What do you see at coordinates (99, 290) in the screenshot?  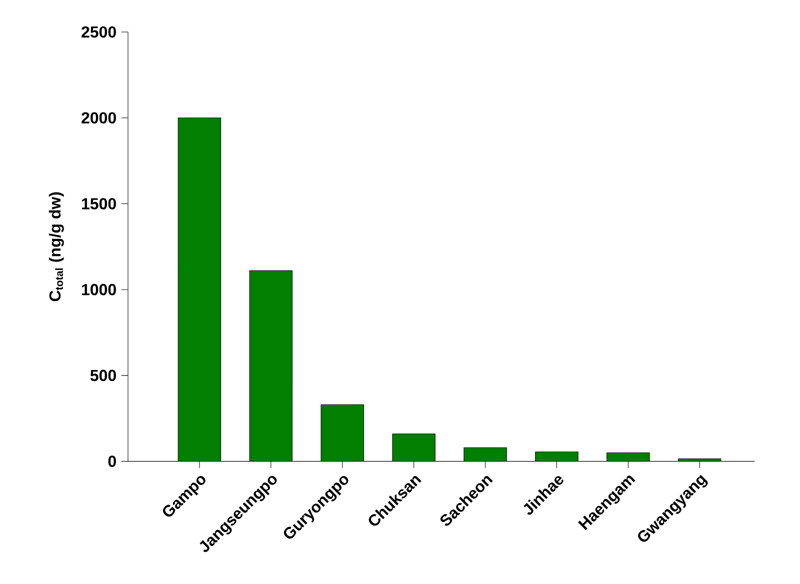 I see `y-tick-label: 1000` at bounding box center [99, 290].